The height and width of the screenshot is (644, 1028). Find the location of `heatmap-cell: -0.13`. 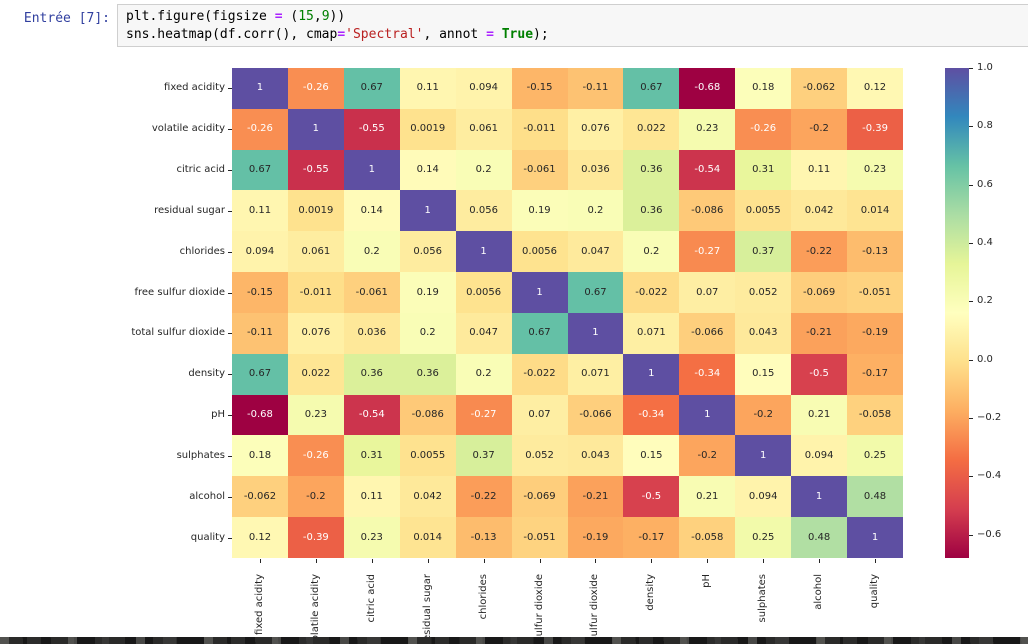

heatmap-cell: -0.13 is located at coordinates (875, 252).